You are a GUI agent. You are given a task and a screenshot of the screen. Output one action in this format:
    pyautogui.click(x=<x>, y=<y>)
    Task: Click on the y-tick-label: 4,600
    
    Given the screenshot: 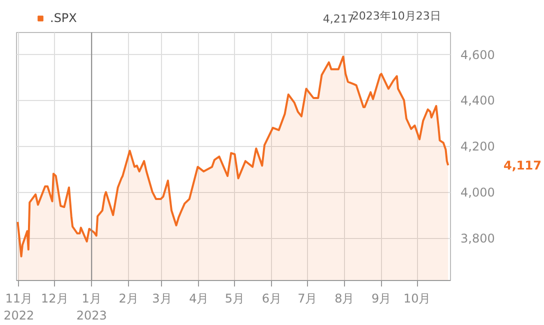 What is the action you would take?
    pyautogui.click(x=477, y=55)
    